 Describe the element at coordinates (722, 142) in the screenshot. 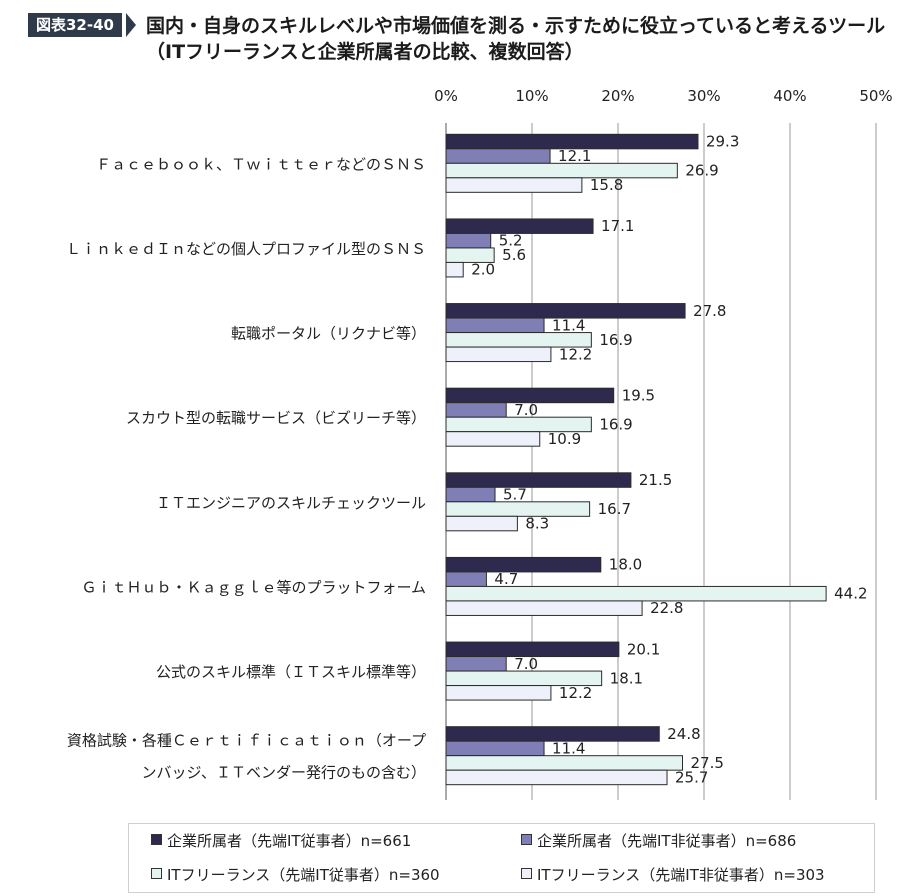

I see `data-label: 29.3` at that location.